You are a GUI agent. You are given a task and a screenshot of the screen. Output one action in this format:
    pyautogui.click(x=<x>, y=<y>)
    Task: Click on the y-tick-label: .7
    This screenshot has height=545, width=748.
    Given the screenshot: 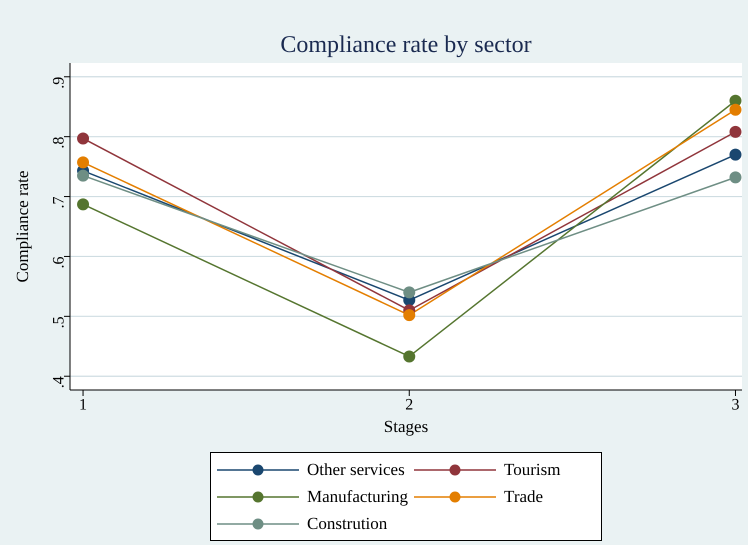 What is the action you would take?
    pyautogui.click(x=59, y=202)
    